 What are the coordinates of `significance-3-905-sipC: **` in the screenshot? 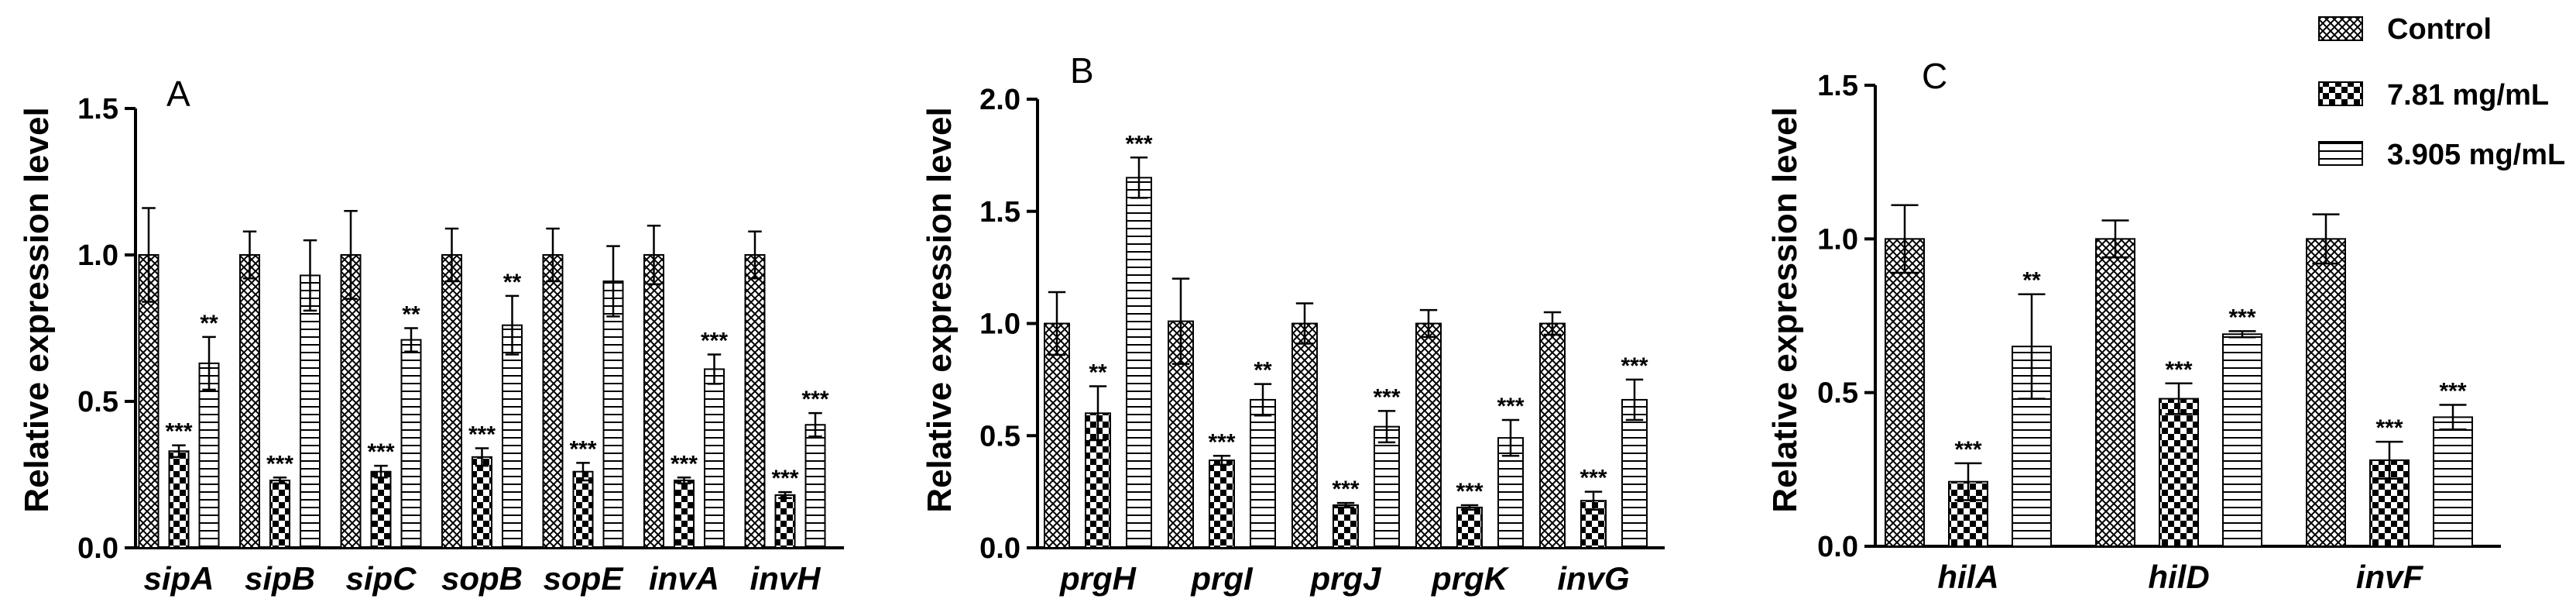 It's located at (411, 315).